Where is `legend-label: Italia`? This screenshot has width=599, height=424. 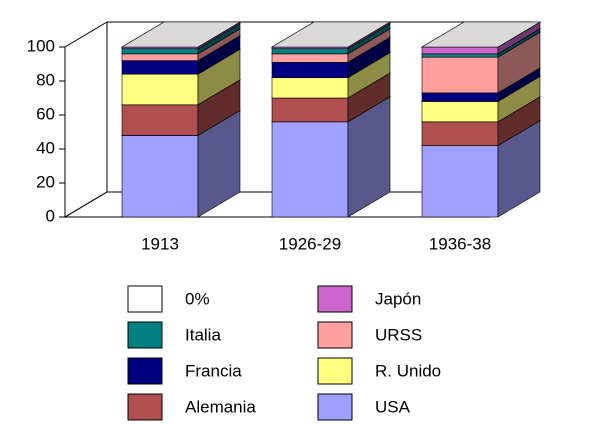
legend-label: Italia is located at coordinates (203, 334).